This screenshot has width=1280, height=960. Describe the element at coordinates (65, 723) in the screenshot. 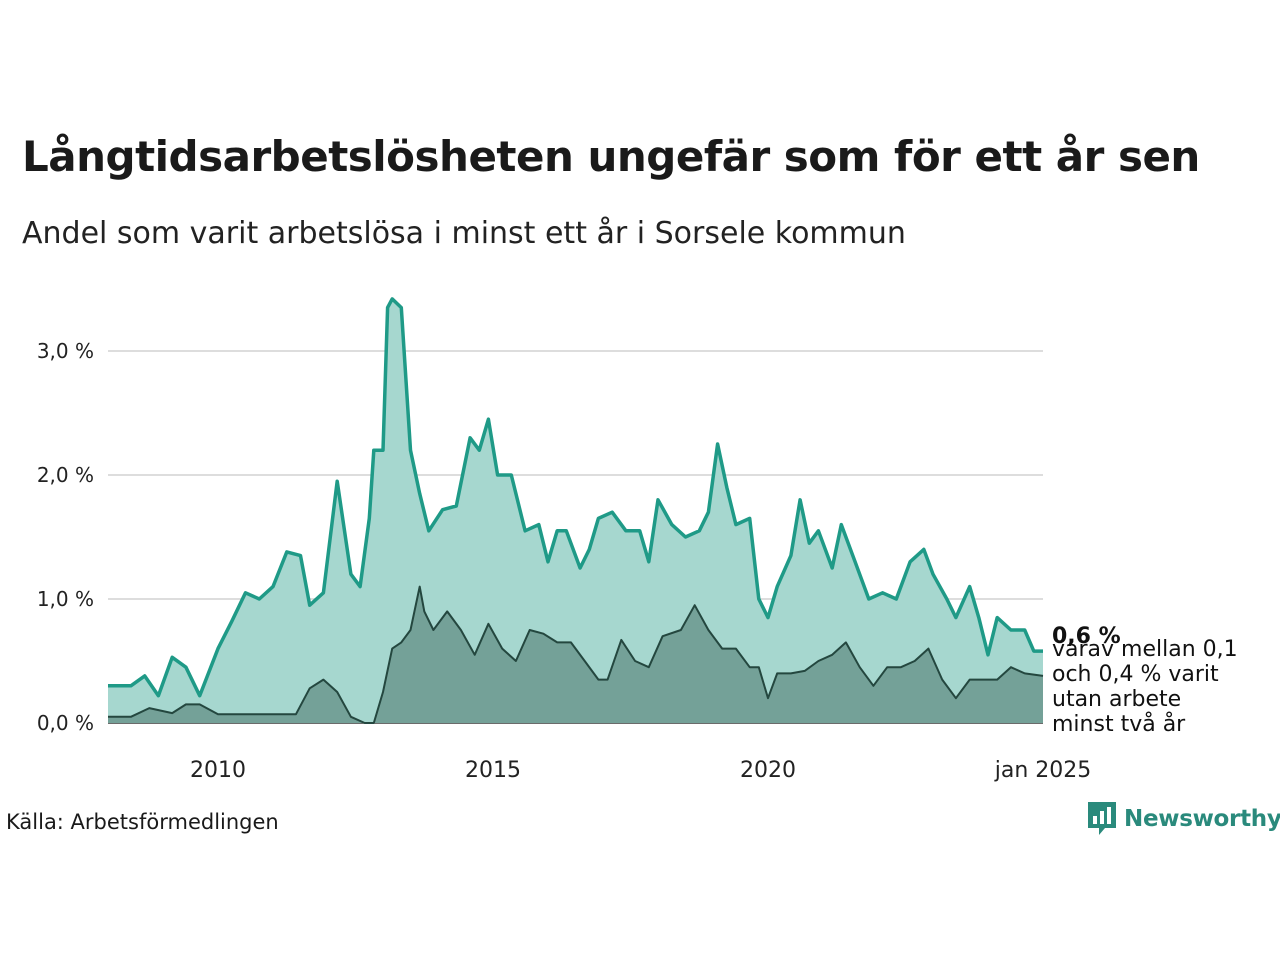

I see `y-tick-label: 0,0 %` at that location.